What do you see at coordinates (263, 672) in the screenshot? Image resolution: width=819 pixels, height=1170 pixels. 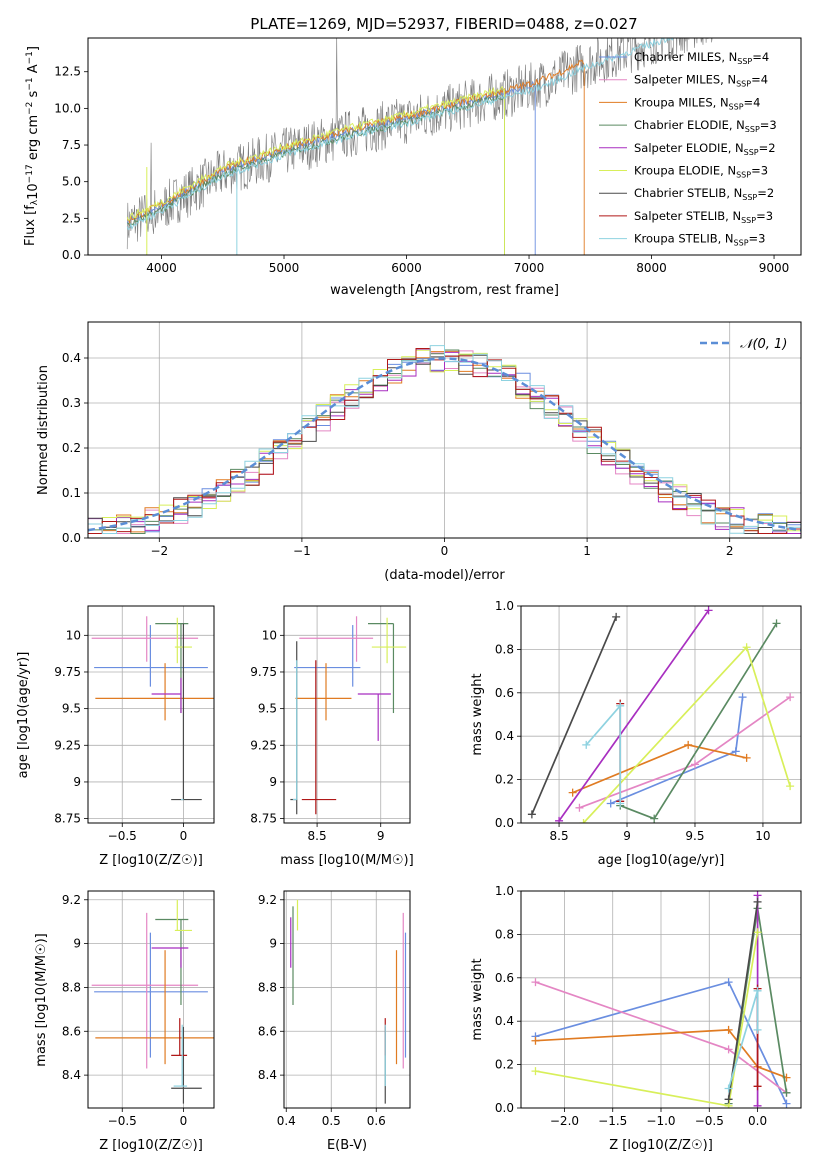 I see `y-tick-label: 9.75` at bounding box center [263, 672].